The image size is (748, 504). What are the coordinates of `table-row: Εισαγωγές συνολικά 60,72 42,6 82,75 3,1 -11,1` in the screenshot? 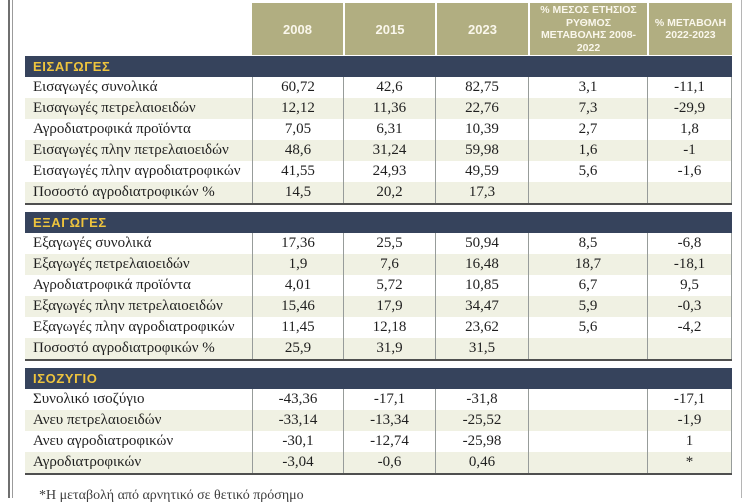 It's located at (378, 87).